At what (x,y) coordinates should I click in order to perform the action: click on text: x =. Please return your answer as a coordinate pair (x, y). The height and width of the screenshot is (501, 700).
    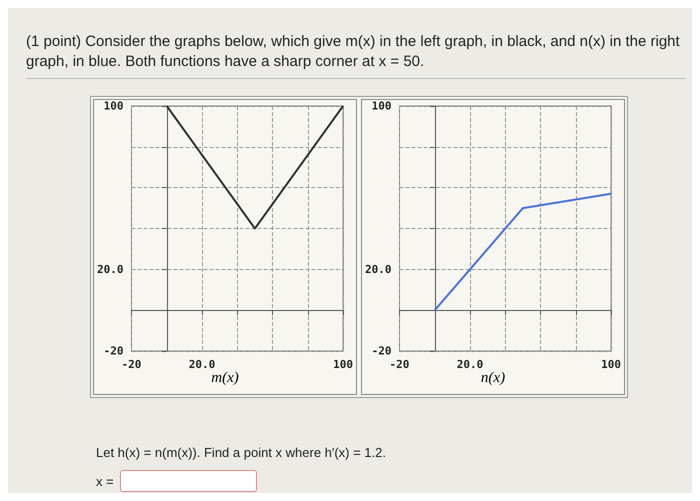
    Looking at the image, I should click on (105, 481).